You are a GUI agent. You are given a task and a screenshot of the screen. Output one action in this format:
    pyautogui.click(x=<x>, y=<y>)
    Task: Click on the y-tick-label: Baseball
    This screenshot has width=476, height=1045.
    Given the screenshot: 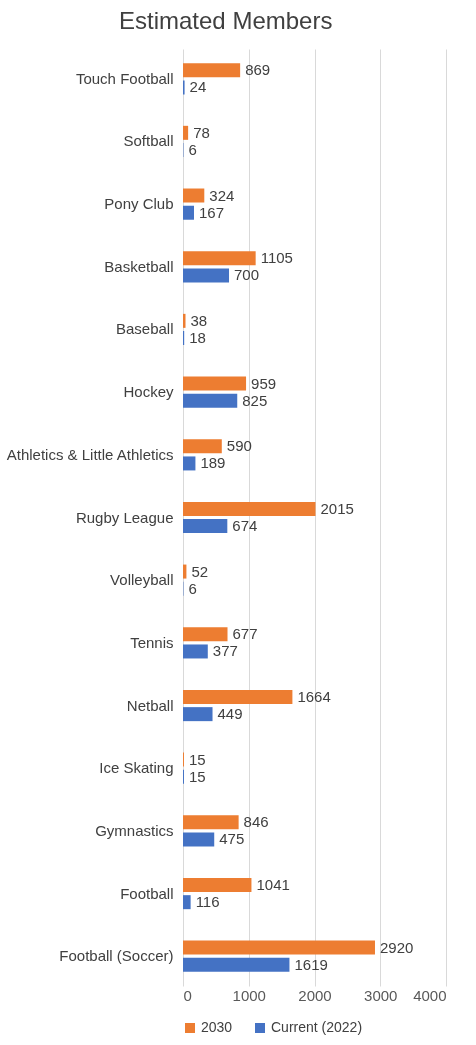 What is the action you would take?
    pyautogui.click(x=144, y=329)
    